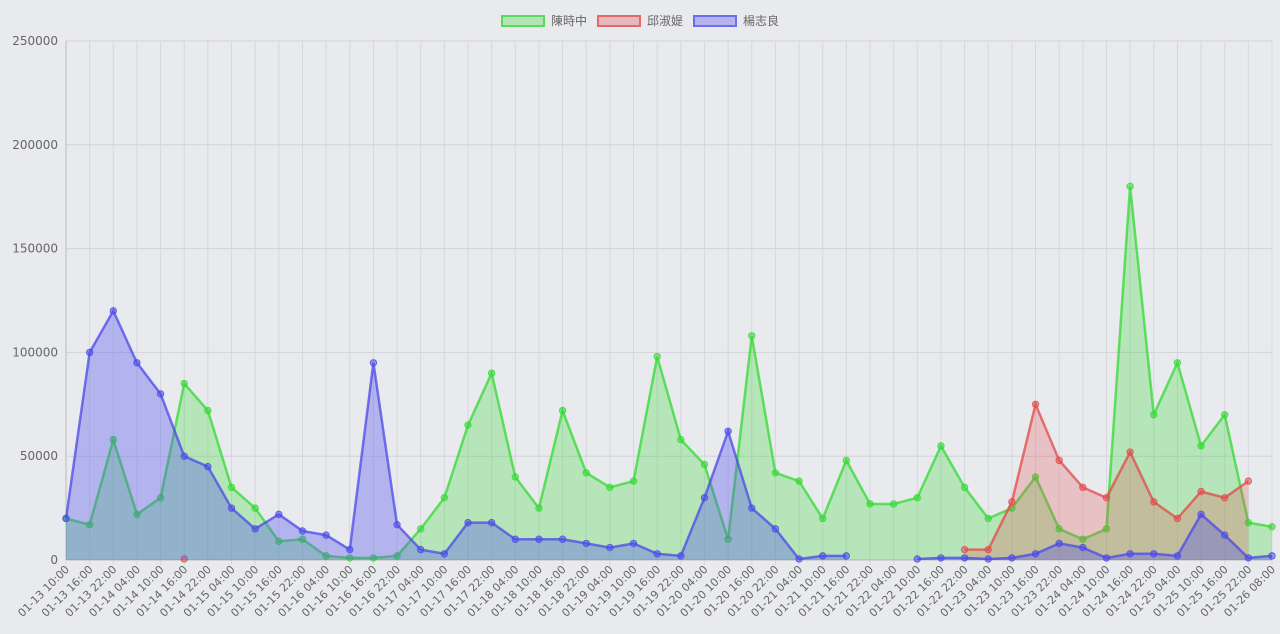  What do you see at coordinates (39, 456) in the screenshot?
I see `y-tick-label: 50000` at bounding box center [39, 456].